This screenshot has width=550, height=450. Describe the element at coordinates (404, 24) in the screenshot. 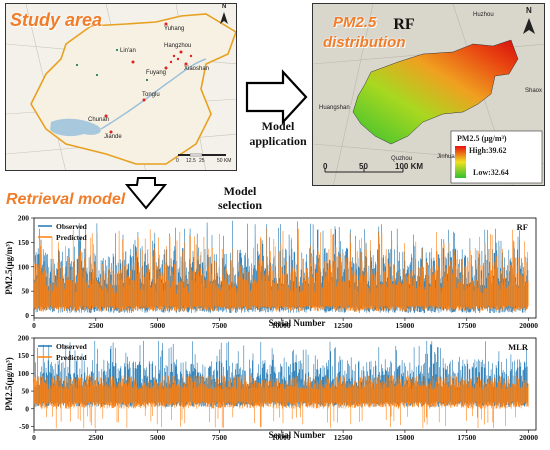

I see `map-model-label: RF` at that location.